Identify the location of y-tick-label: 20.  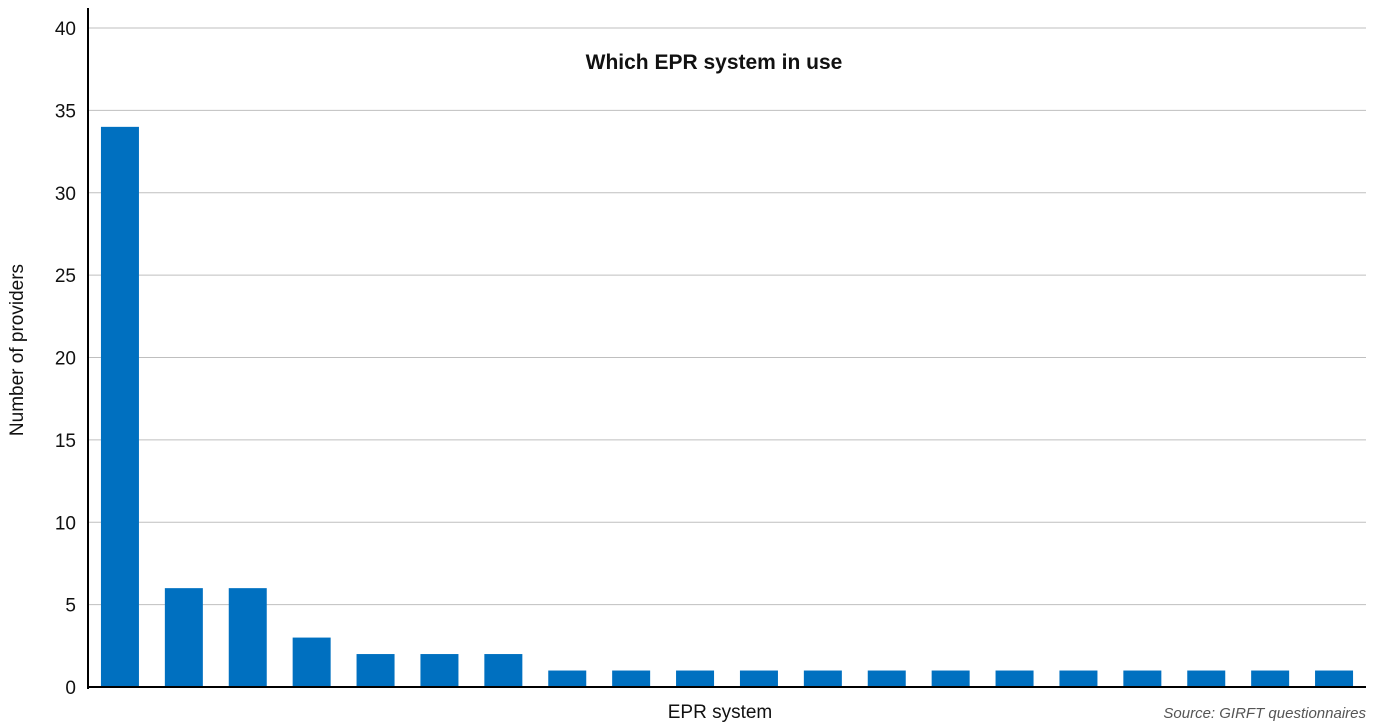
(65, 359).